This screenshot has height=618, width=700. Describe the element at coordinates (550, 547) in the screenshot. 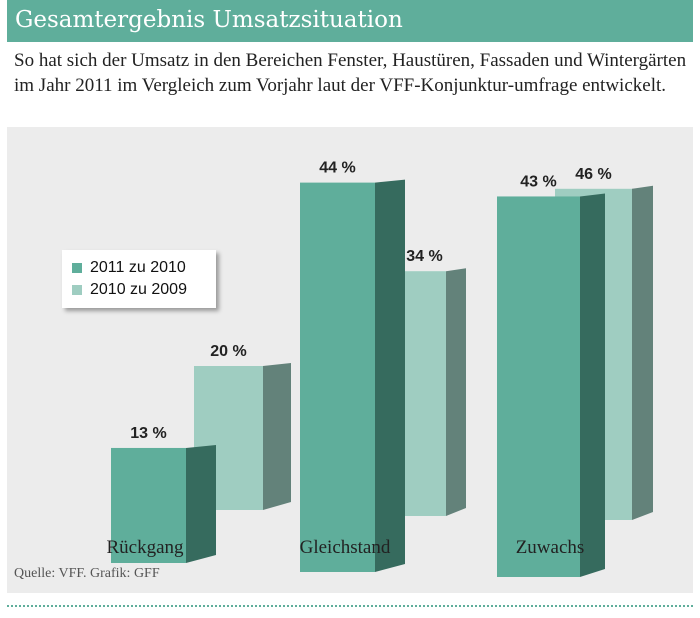

I see `category-label: Zuwachs` at that location.